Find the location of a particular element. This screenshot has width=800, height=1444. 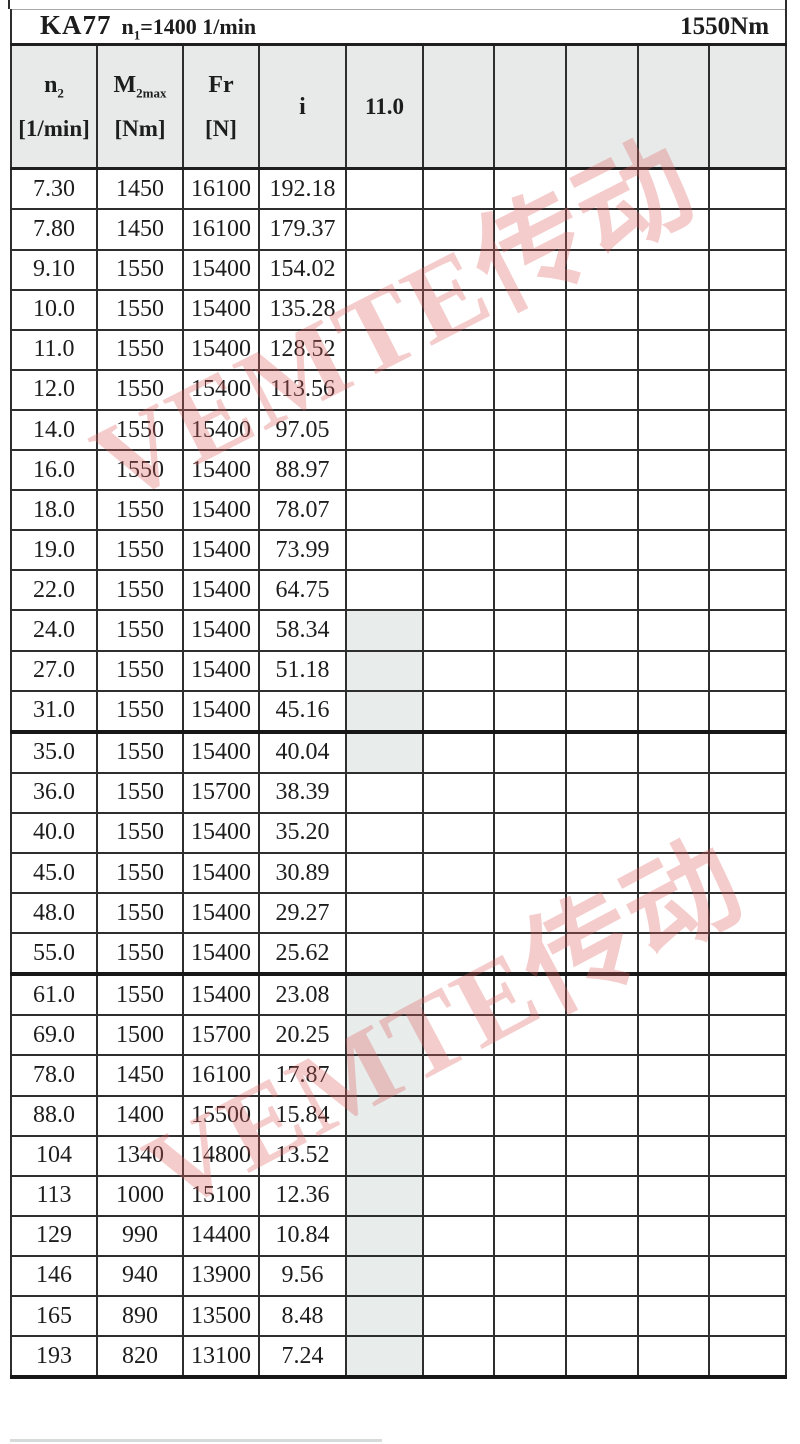

table-row: 14.0 1550 15400 97.05 is located at coordinates (399, 430).